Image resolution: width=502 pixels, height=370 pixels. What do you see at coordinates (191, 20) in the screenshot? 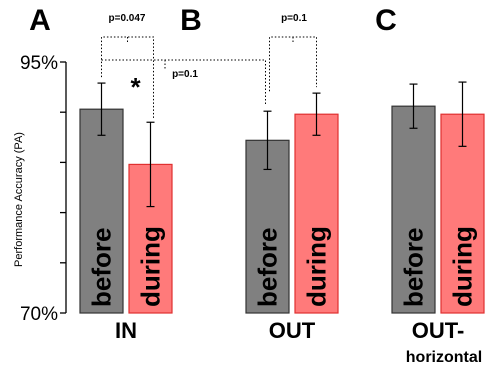
I see `panel-letter-b: B` at bounding box center [191, 20].